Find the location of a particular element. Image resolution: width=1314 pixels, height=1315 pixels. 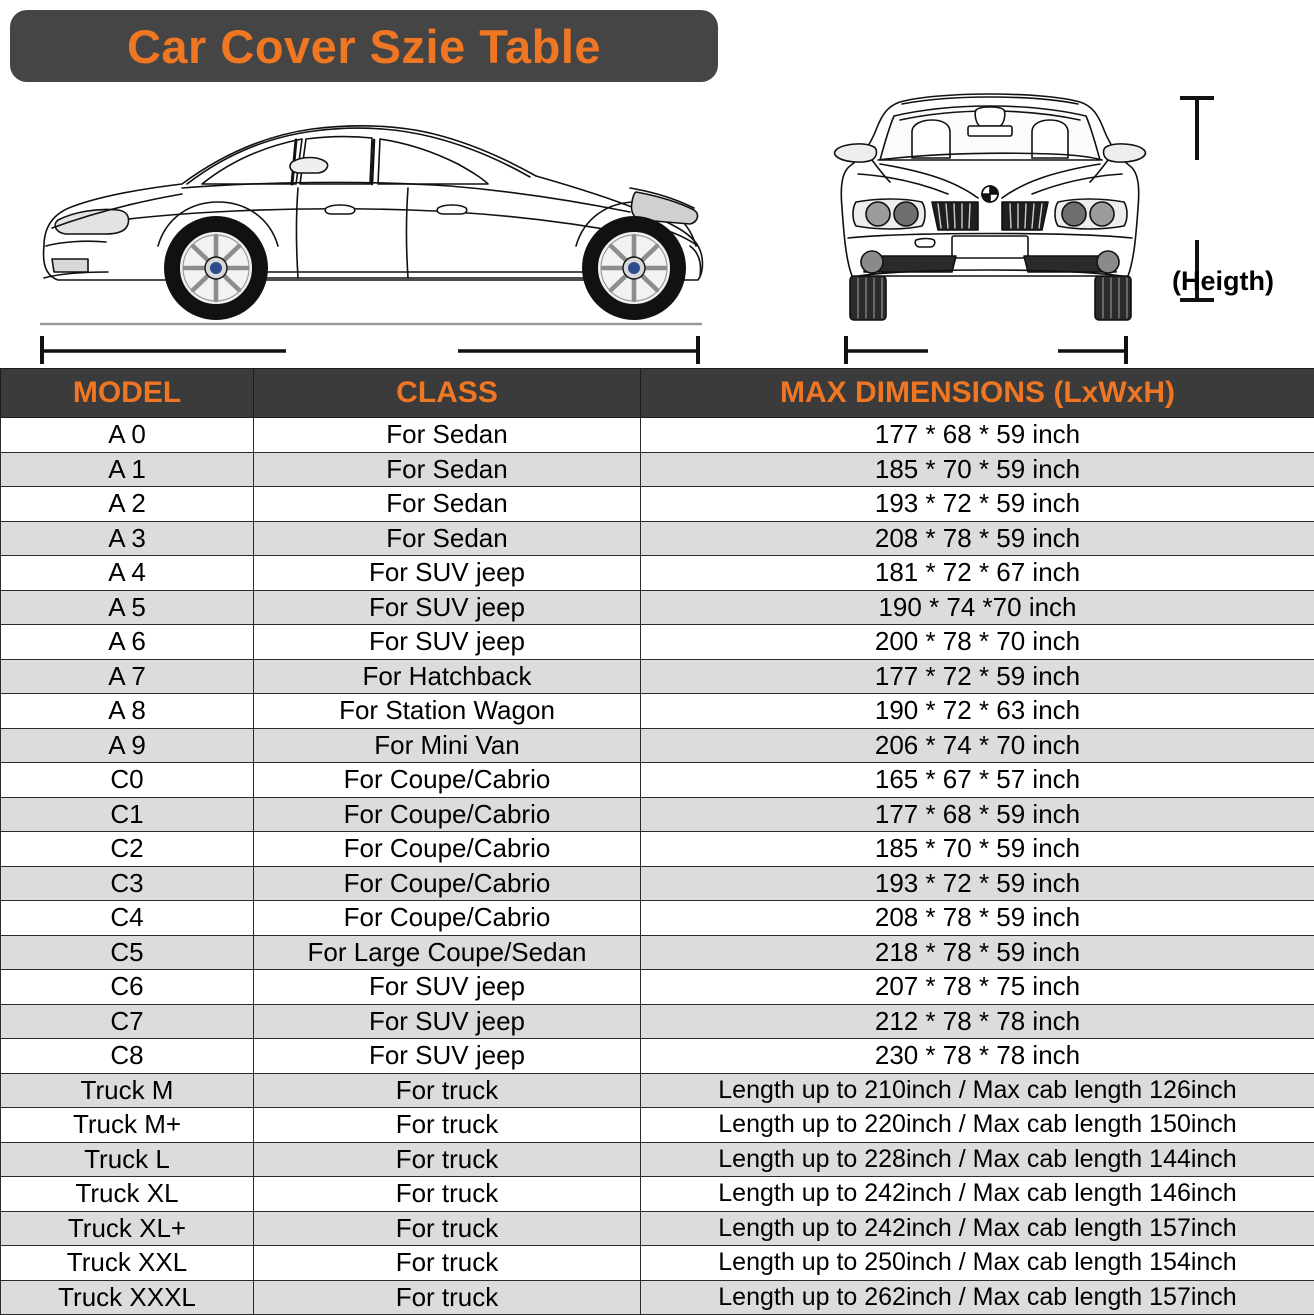

page-title: Car Cover Szie Table is located at coordinates (364, 46).